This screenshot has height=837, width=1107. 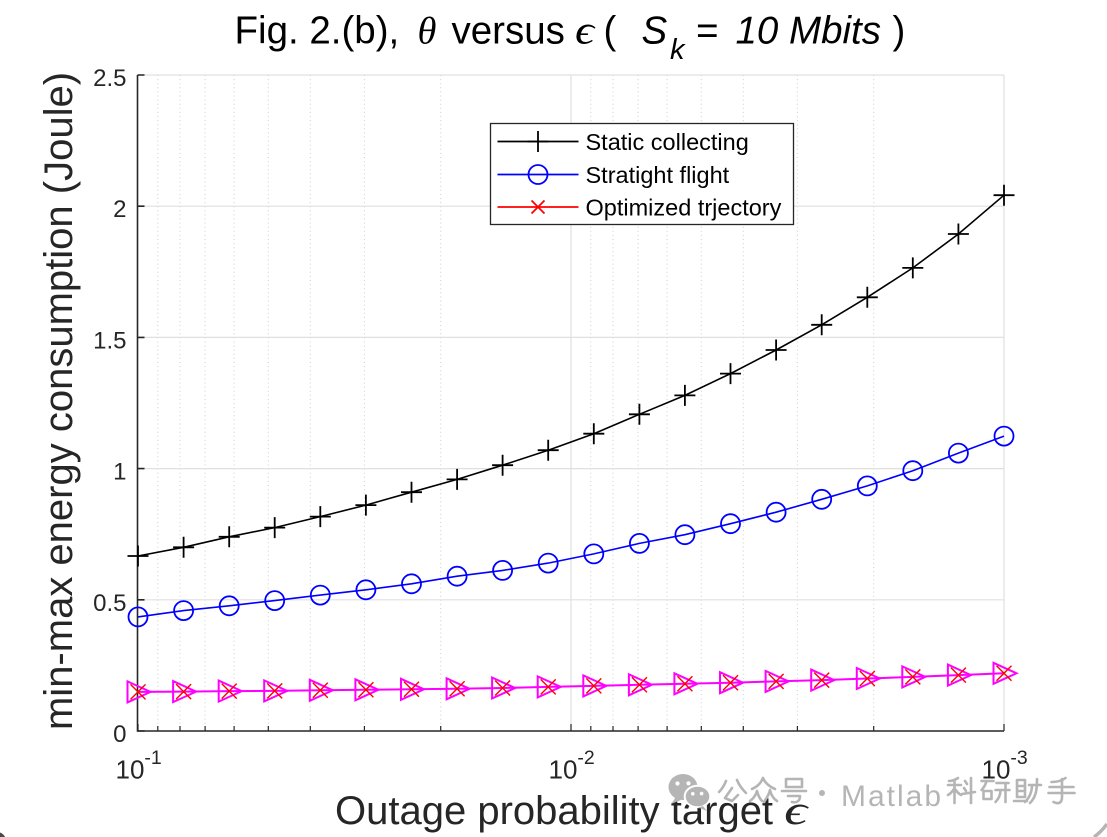 What do you see at coordinates (59, 401) in the screenshot?
I see `svg-text:min-max energy consumption (Jo: min-max energy consumption (Joule)` at bounding box center [59, 401].